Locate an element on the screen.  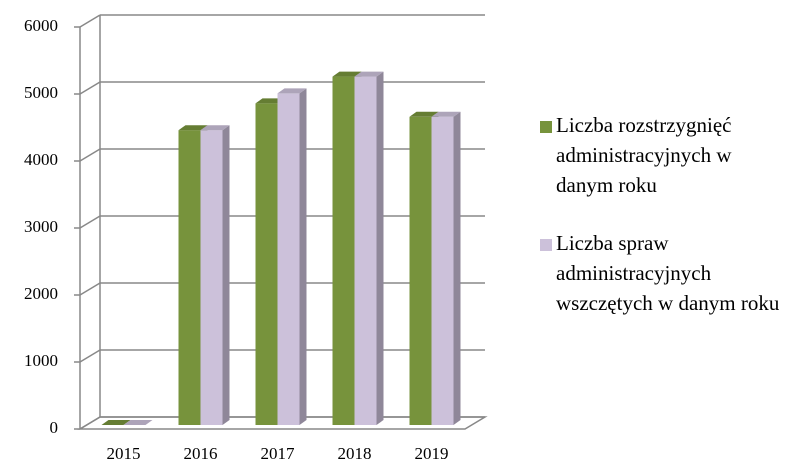
legend-line: administracyjnych is located at coordinates (634, 273).